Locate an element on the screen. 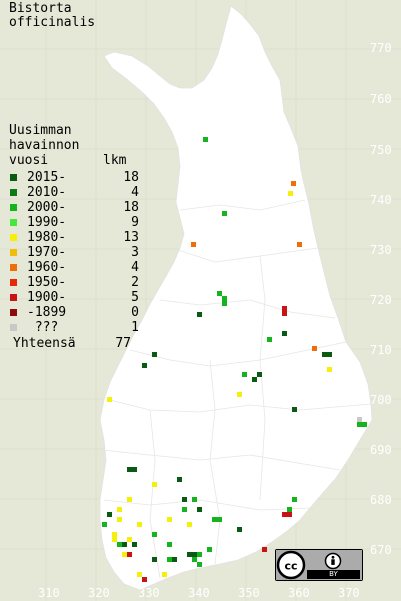  legend-row: 1950- 2 is located at coordinates (74, 282).